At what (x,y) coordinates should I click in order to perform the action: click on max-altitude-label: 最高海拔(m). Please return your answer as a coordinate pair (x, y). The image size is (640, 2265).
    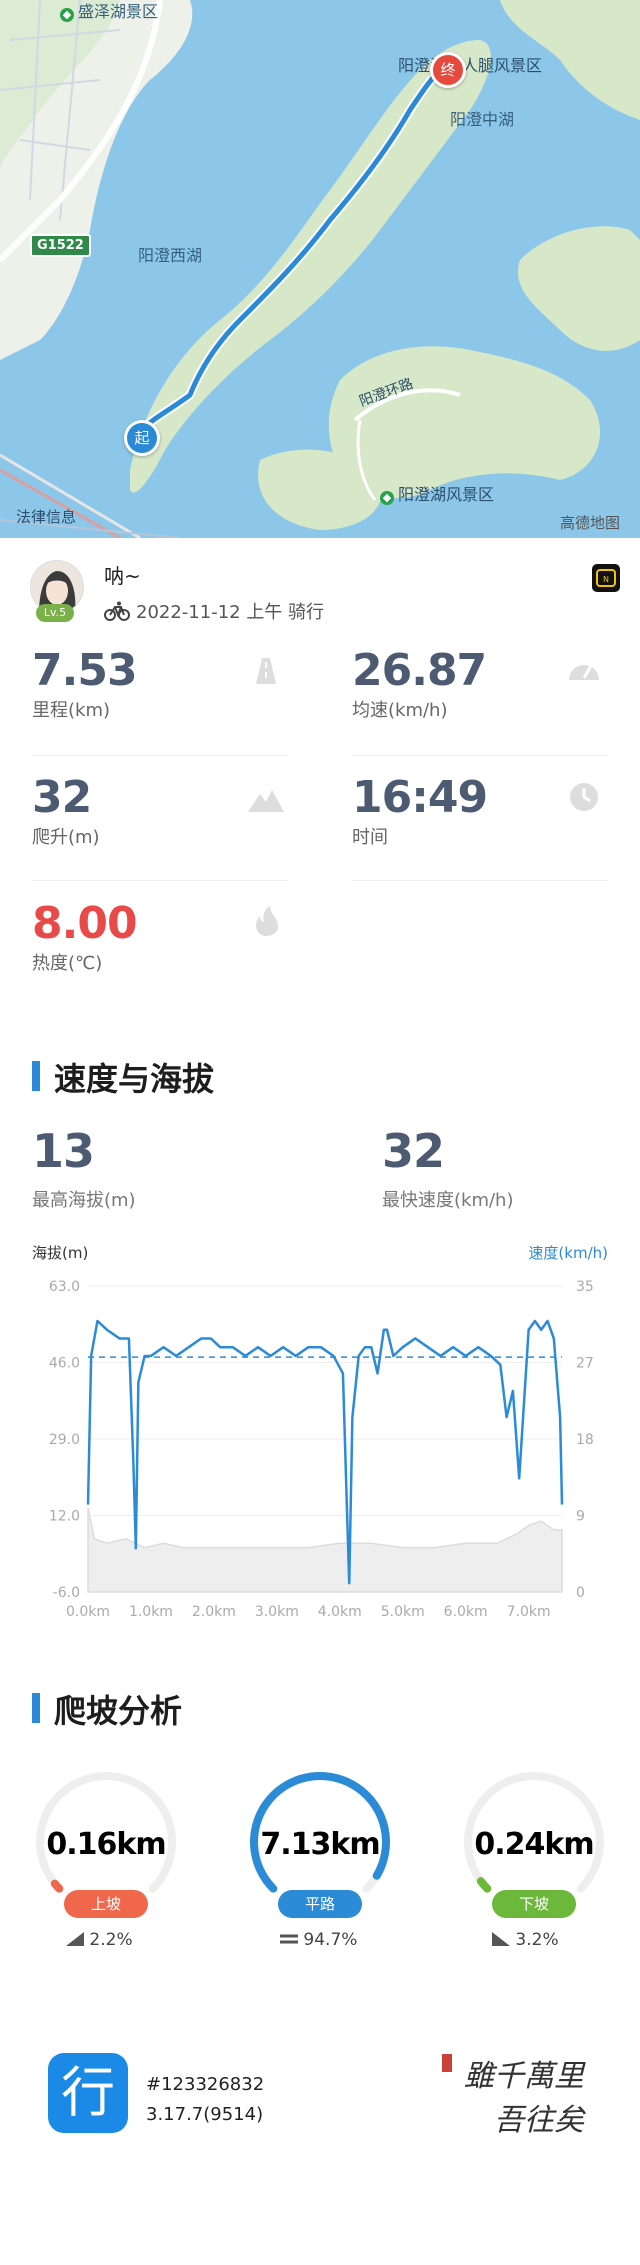
    Looking at the image, I should click on (84, 1200).